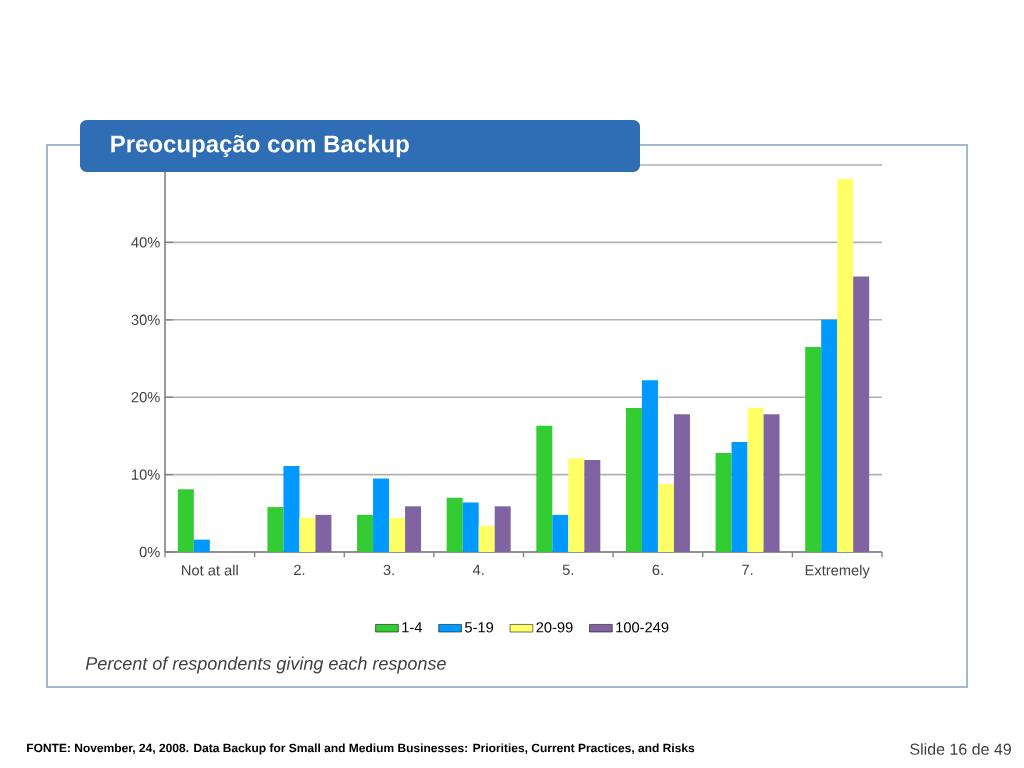  Describe the element at coordinates (960, 749) in the screenshot. I see `text: Slide 16 de 49` at that location.